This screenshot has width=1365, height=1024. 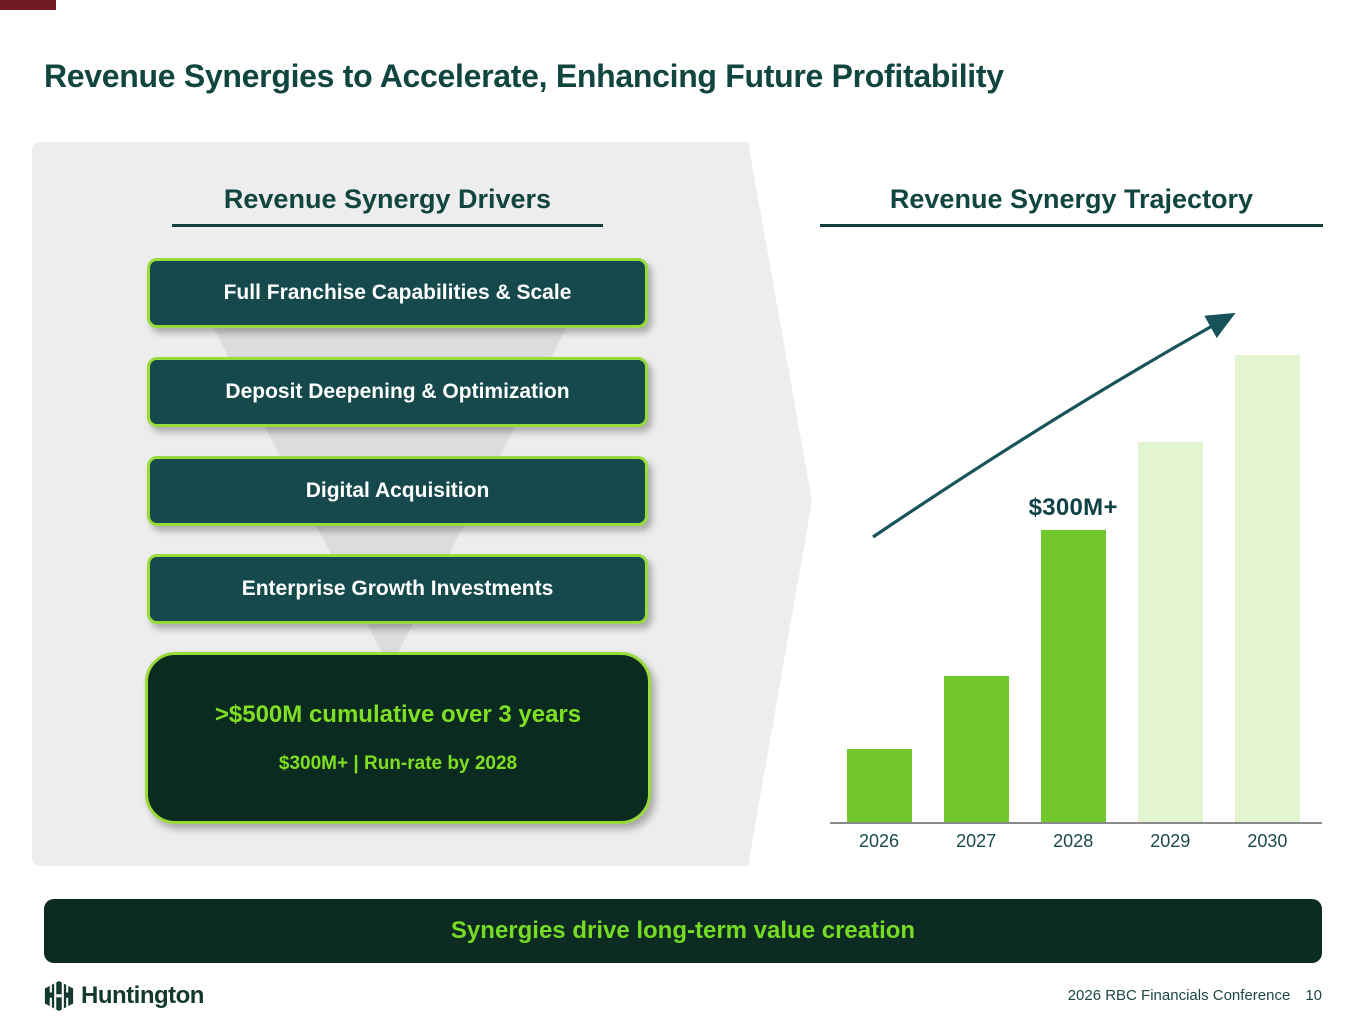 What do you see at coordinates (1071, 205) in the screenshot?
I see `trajectory-heading: Revenue Synergy Trajectory` at bounding box center [1071, 205].